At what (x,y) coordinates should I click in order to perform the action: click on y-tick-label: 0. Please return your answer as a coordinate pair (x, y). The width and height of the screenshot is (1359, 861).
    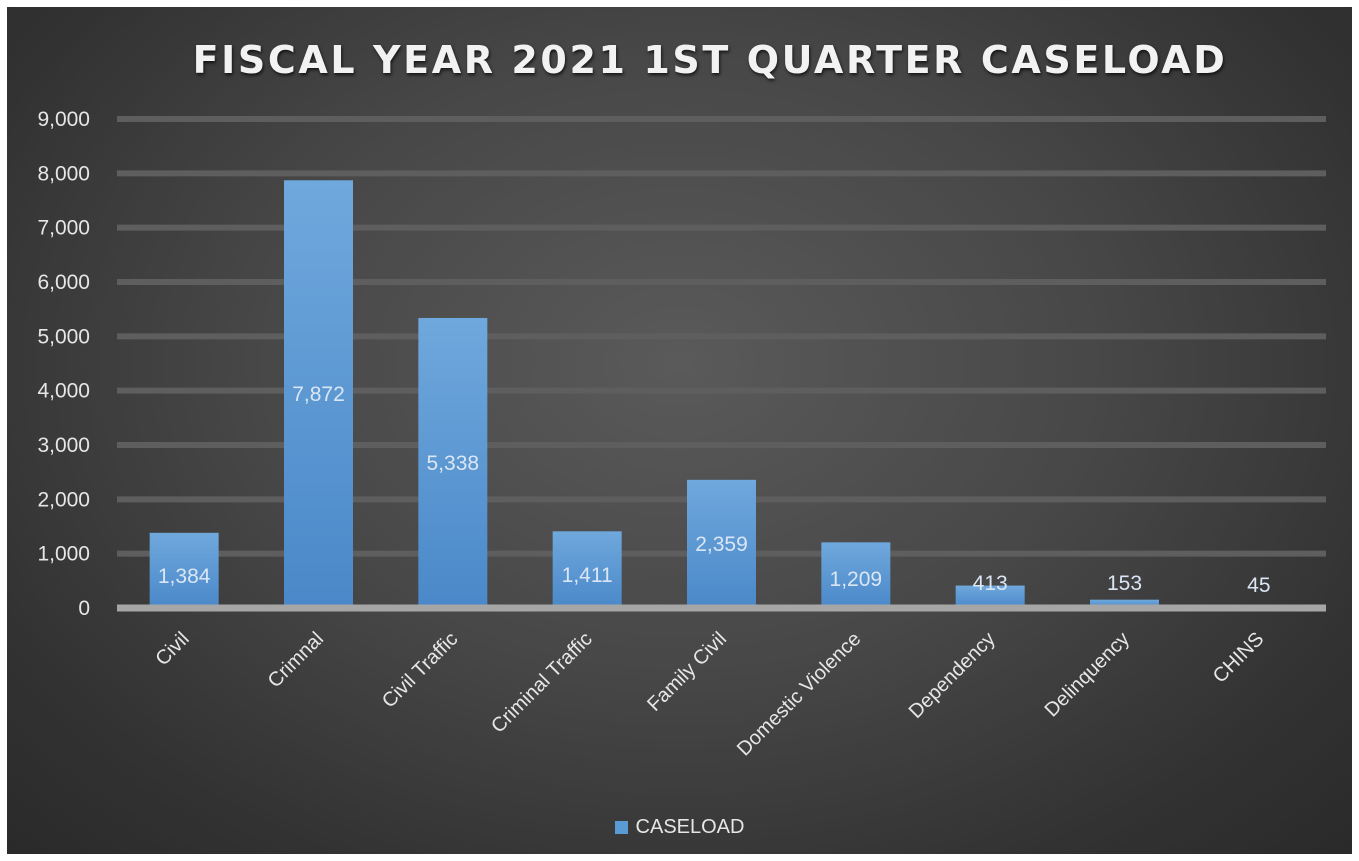
    Looking at the image, I should click on (84, 608).